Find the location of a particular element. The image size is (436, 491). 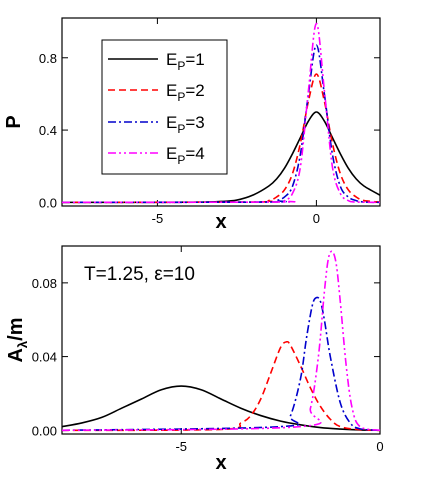

a-xtick-label-1: 0 is located at coordinates (379, 446).